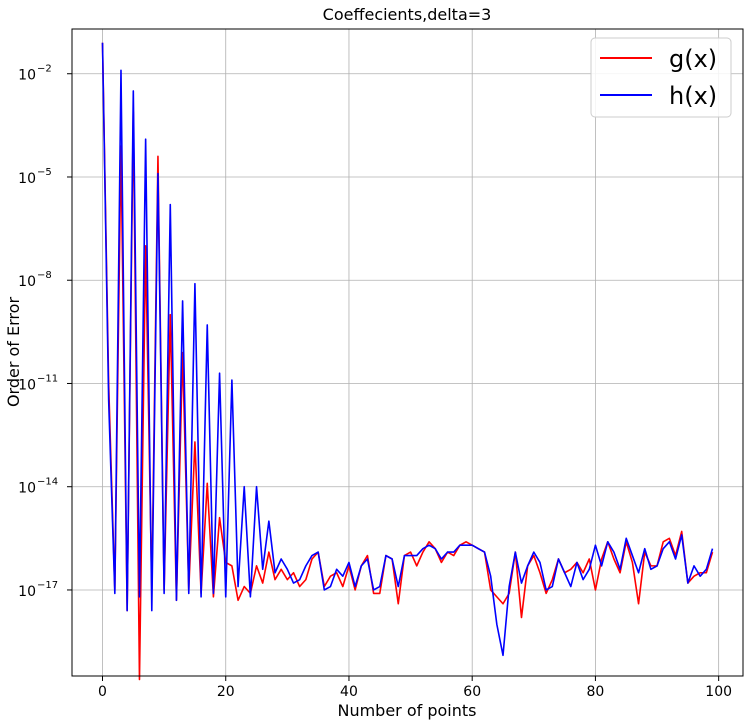 Image resolution: width=749 pixels, height=724 pixels. Describe the element at coordinates (44, 69) in the screenshot. I see `y-tick-exponent: −2` at that location.